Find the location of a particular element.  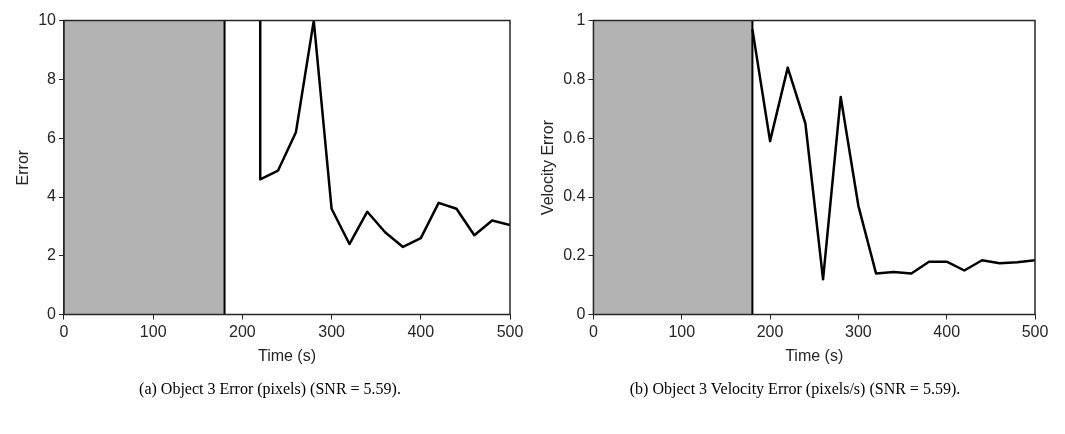

text: (a) Object 3 Error (pixels) (SNR = 5.59). is located at coordinates (270, 389).